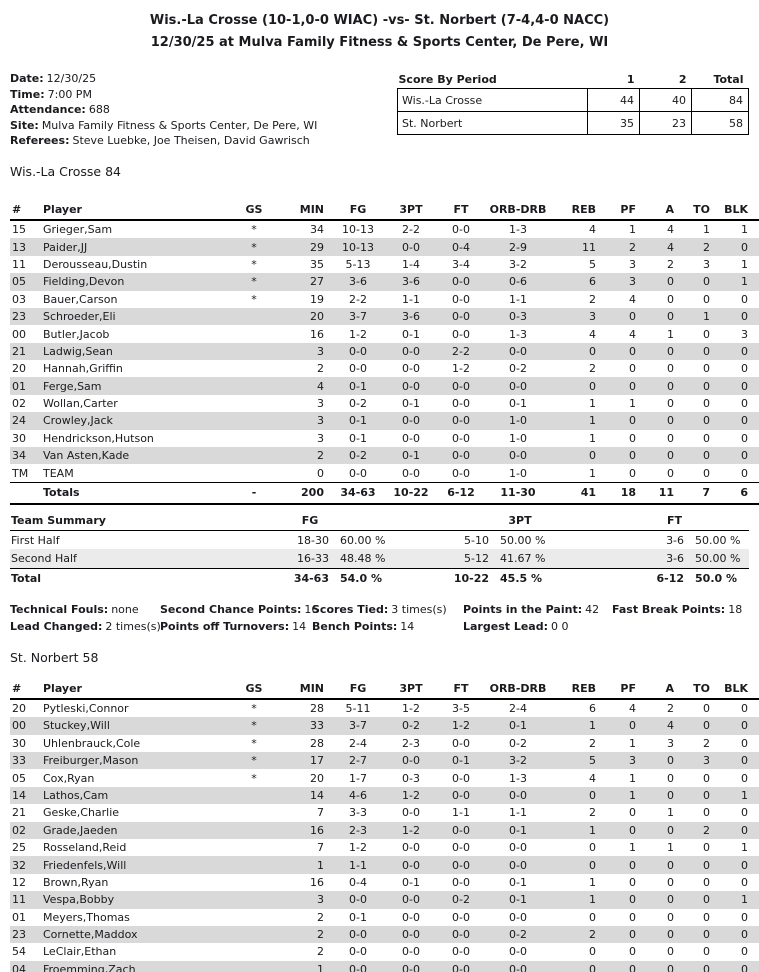  Describe the element at coordinates (577, 247) in the screenshot. I see `player-reb: 11` at that location.